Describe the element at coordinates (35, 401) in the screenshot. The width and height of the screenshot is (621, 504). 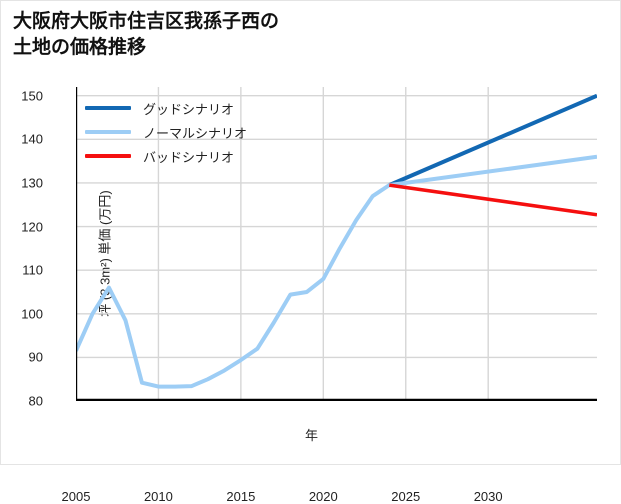
I see `y-tick-label: 80` at that location.